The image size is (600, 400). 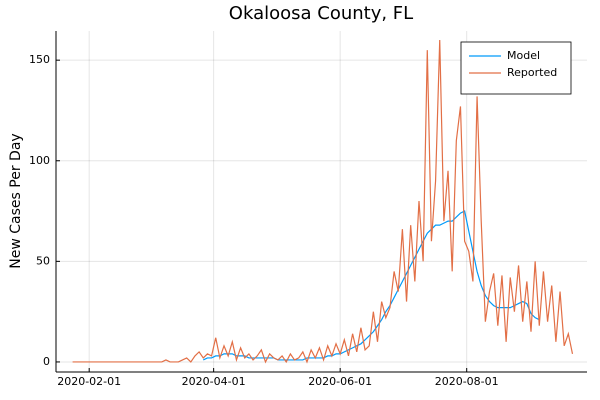 I want to click on x-tick-label: 2020-04-01, so click(x=214, y=381).